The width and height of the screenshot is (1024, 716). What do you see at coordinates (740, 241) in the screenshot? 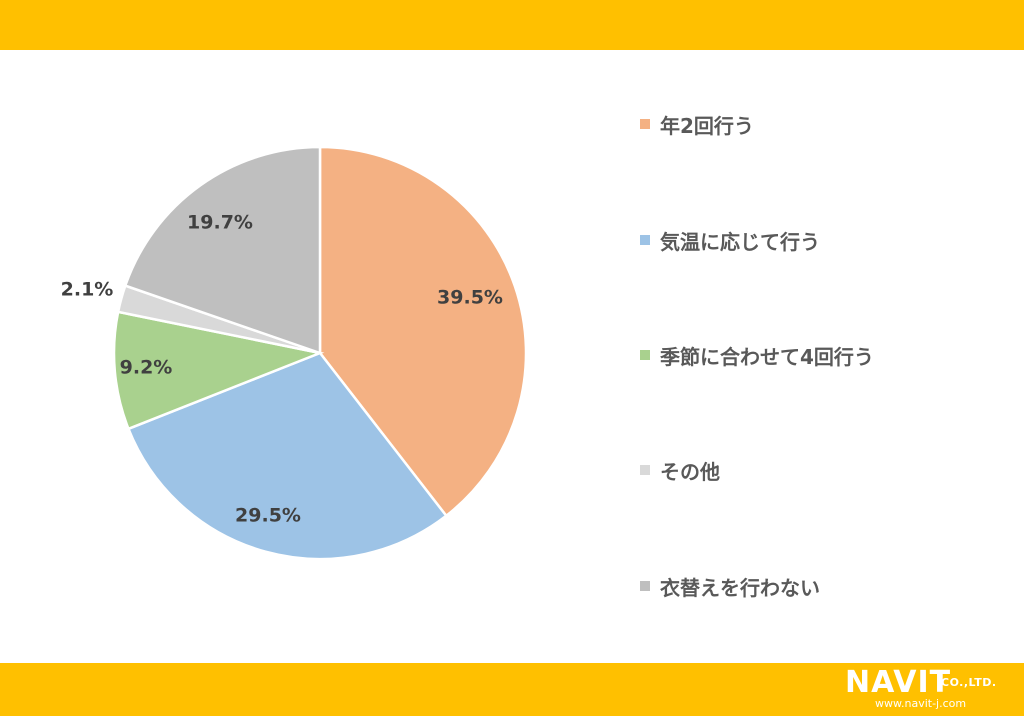
I see `legend-label: 気温に応じて行う` at bounding box center [740, 241].